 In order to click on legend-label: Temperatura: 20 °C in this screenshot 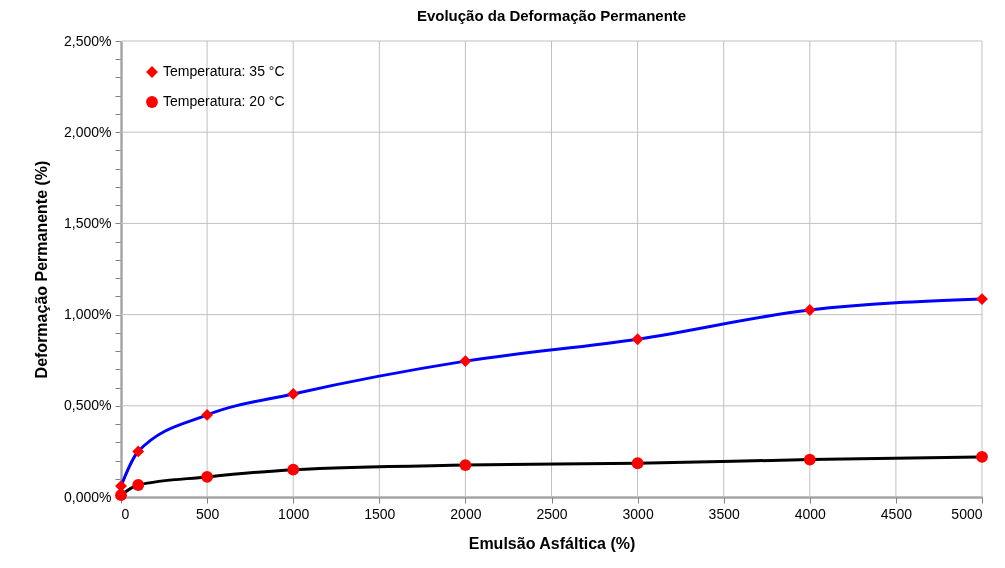, I will do `click(224, 101)`.